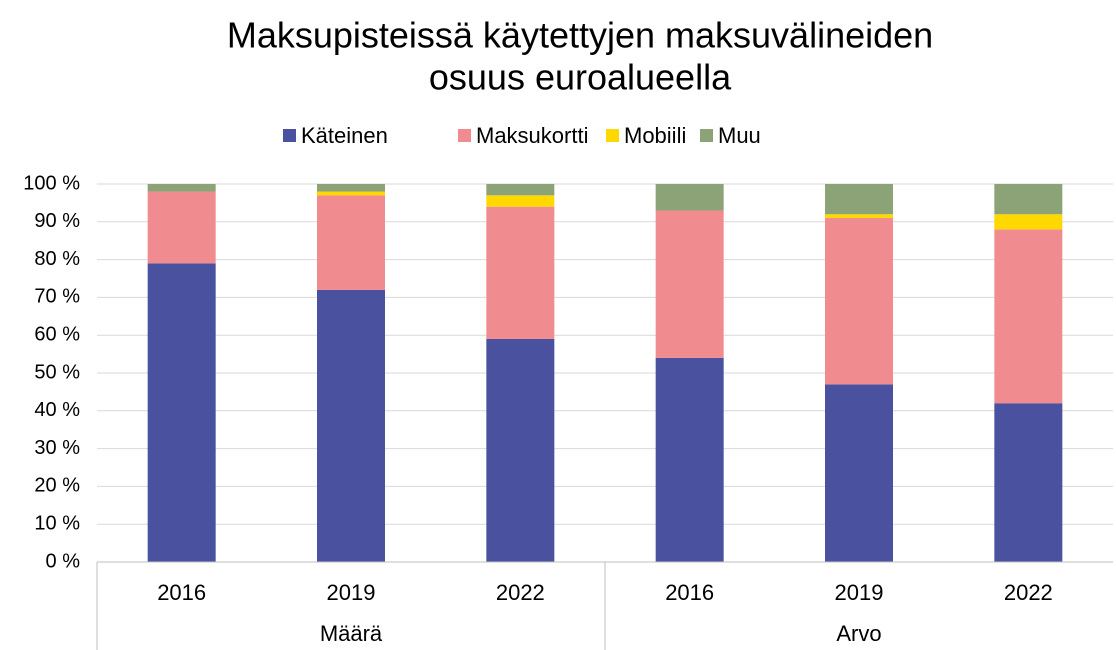 The image size is (1116, 650). What do you see at coordinates (344, 135) in the screenshot?
I see `legend-label: Käteinen` at bounding box center [344, 135].